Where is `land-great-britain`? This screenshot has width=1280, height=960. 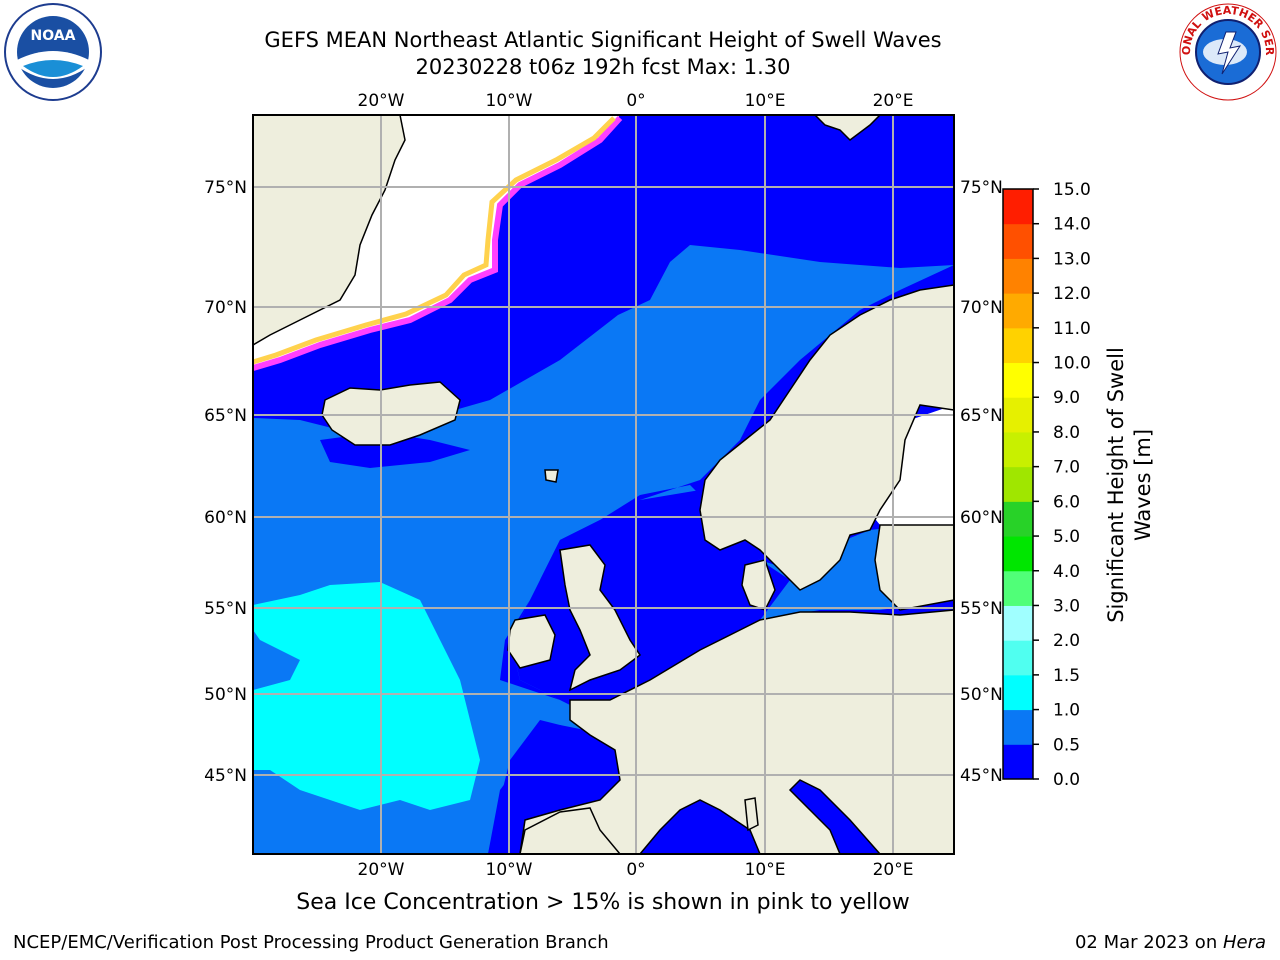
land-great-britain is located at coordinates (600, 618).